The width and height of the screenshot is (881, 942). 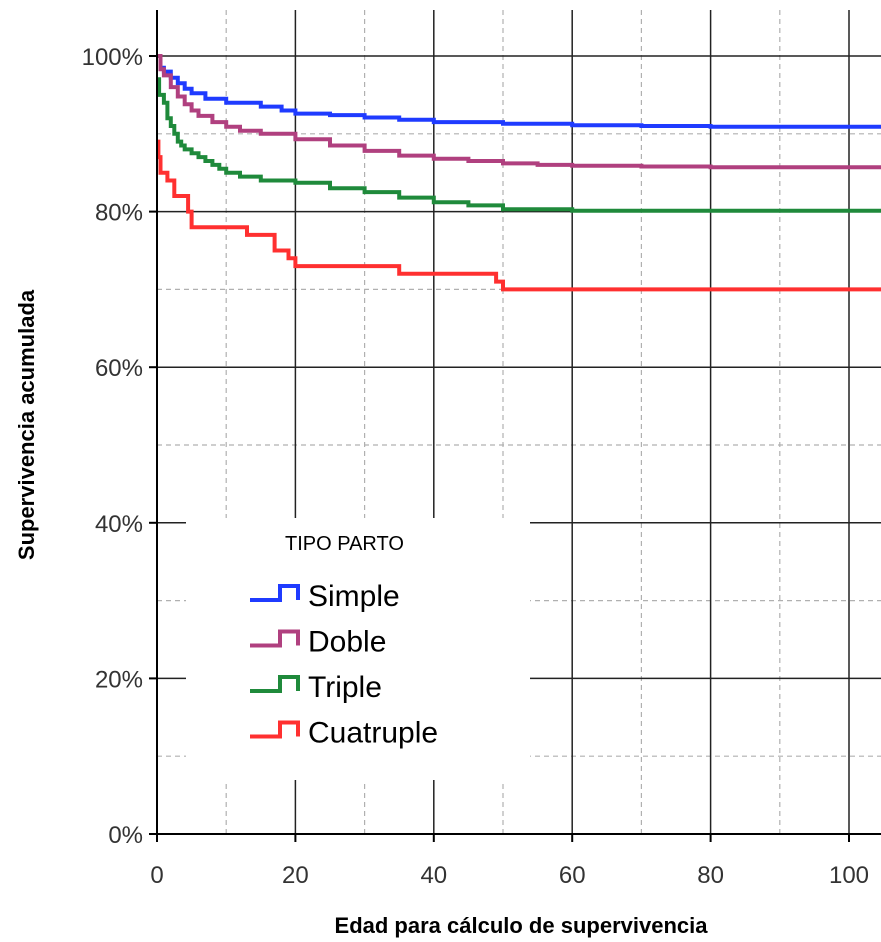 I want to click on series-line-triple, so click(x=519, y=145).